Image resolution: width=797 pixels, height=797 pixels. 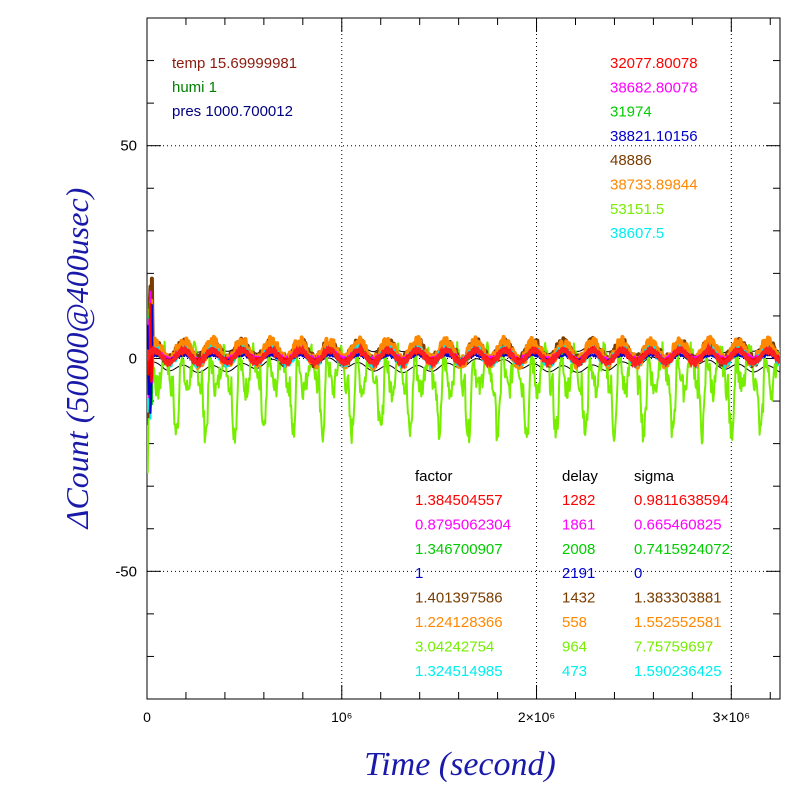 What do you see at coordinates (578, 598) in the screenshot?
I see `delay-4: 1432` at bounding box center [578, 598].